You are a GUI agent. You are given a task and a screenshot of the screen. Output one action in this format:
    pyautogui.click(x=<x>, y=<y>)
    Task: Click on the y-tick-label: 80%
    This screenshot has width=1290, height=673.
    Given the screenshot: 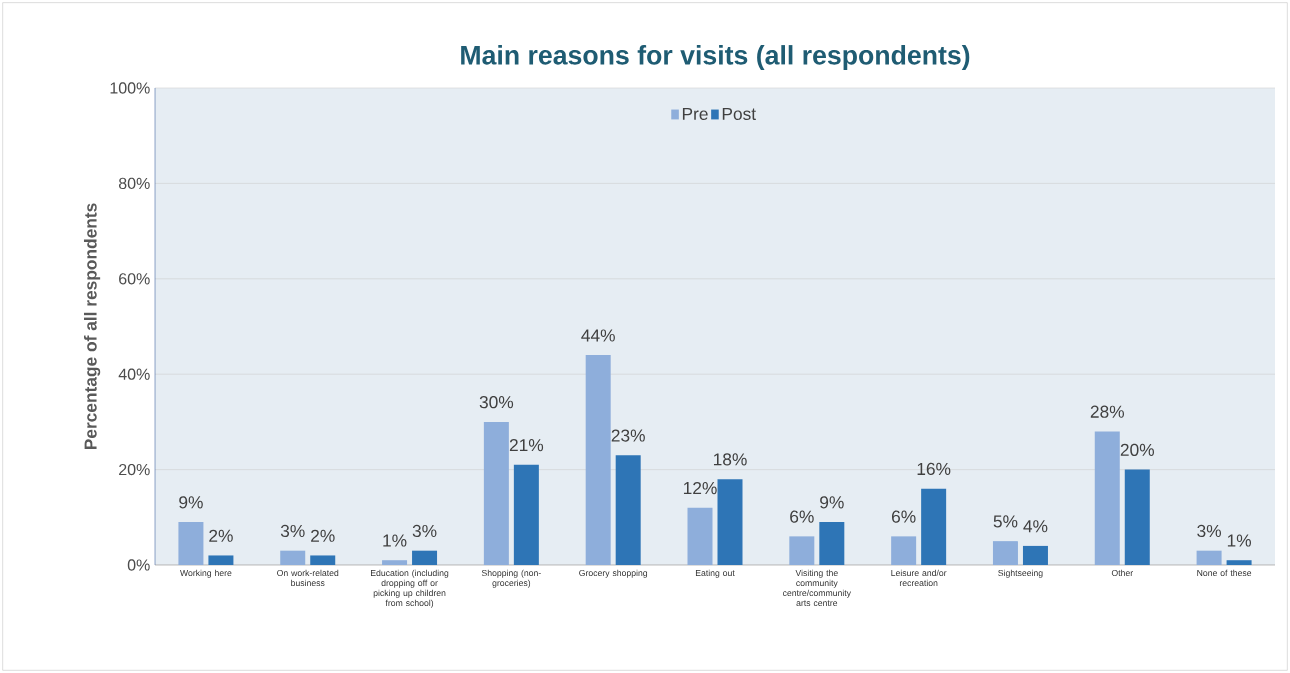 What is the action you would take?
    pyautogui.click(x=134, y=183)
    